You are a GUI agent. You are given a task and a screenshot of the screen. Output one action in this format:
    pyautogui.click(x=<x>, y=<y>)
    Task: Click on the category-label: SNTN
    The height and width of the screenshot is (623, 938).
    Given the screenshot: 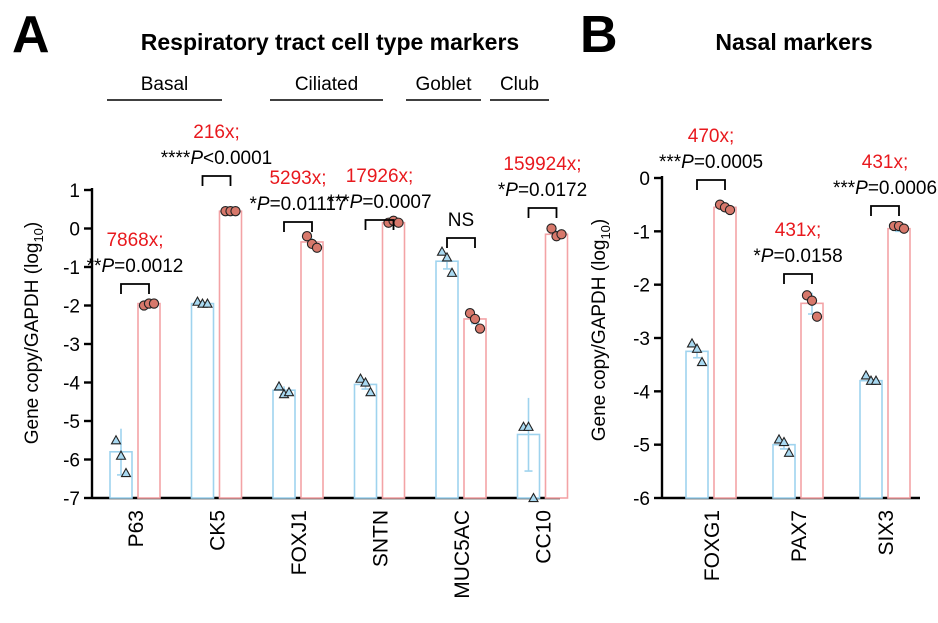 What is the action you would take?
    pyautogui.click(x=381, y=538)
    